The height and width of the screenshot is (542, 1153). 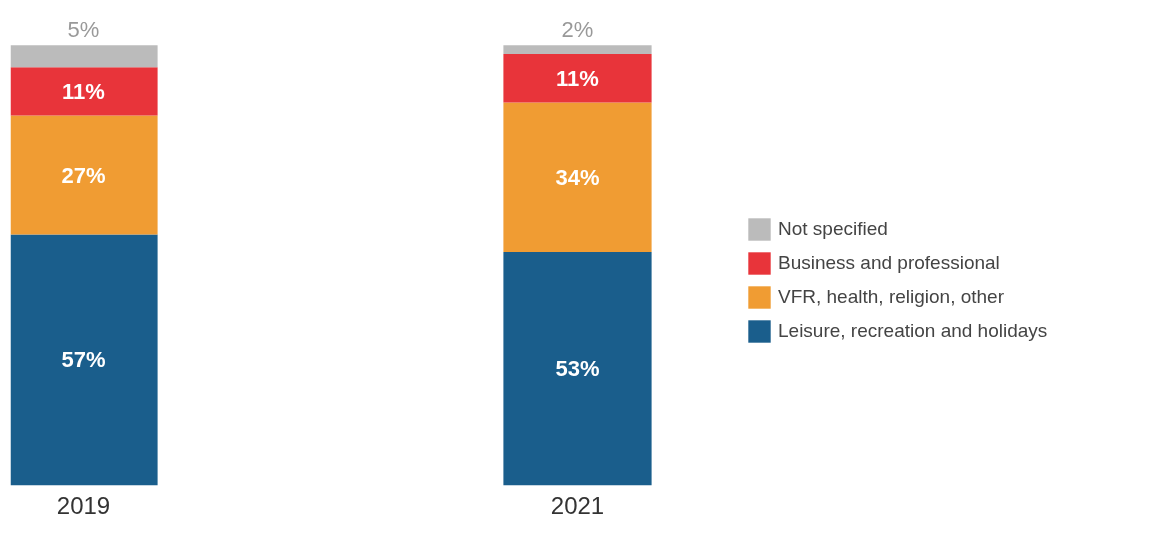 I want to click on data-label: 34%, so click(x=577, y=177).